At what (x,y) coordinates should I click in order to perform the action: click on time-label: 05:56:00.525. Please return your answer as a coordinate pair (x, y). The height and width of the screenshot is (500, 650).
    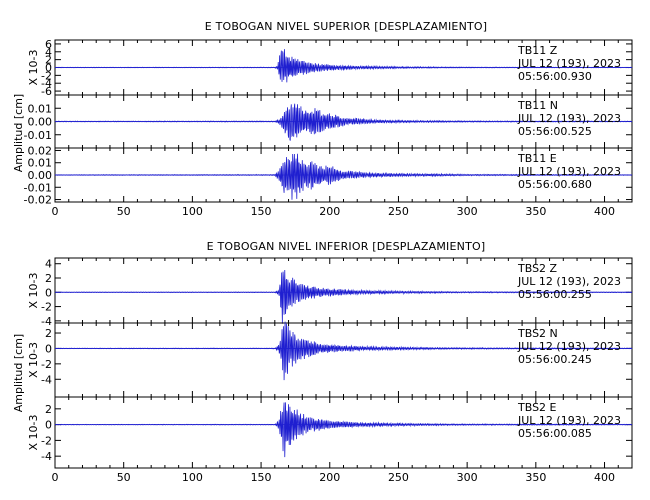
    Looking at the image, I should click on (555, 131).